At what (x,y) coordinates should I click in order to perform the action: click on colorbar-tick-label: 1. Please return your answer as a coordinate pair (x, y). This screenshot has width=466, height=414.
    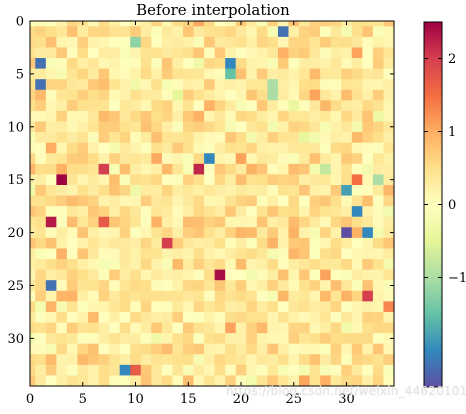
    Looking at the image, I should click on (452, 132).